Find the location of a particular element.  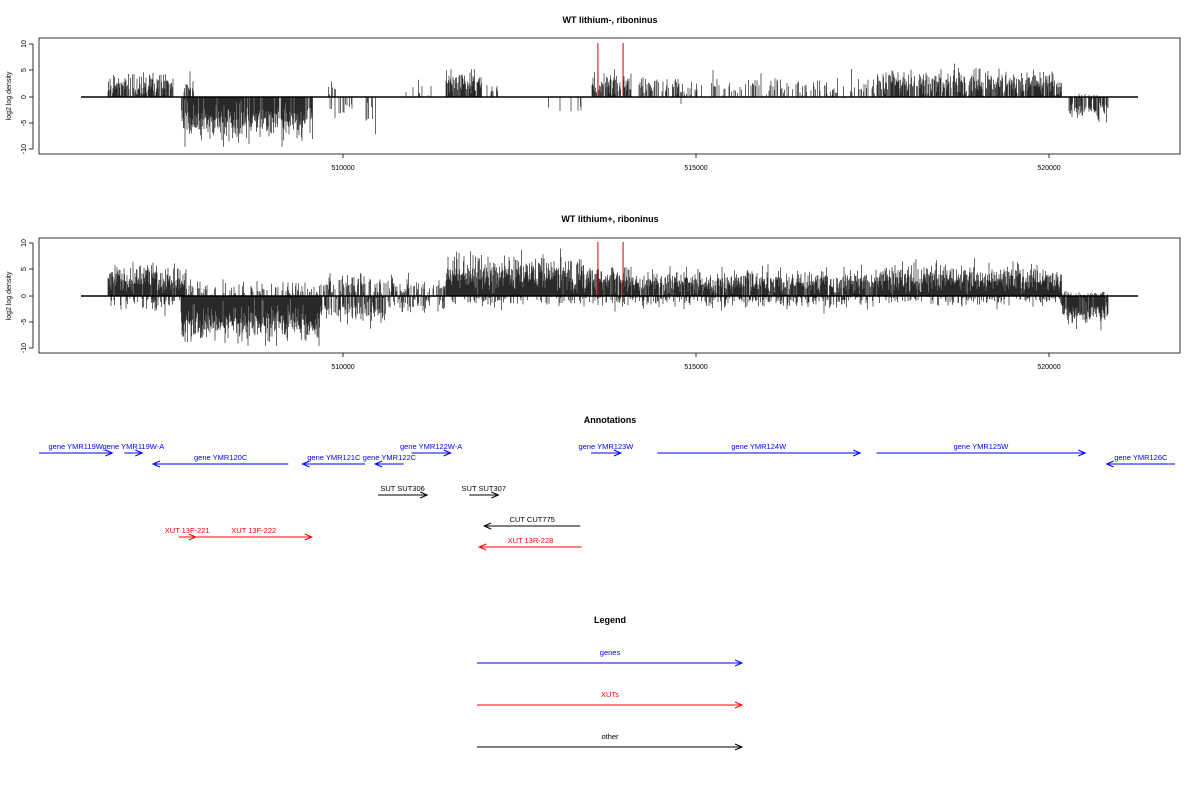

legend-item: other is located at coordinates (610, 741).